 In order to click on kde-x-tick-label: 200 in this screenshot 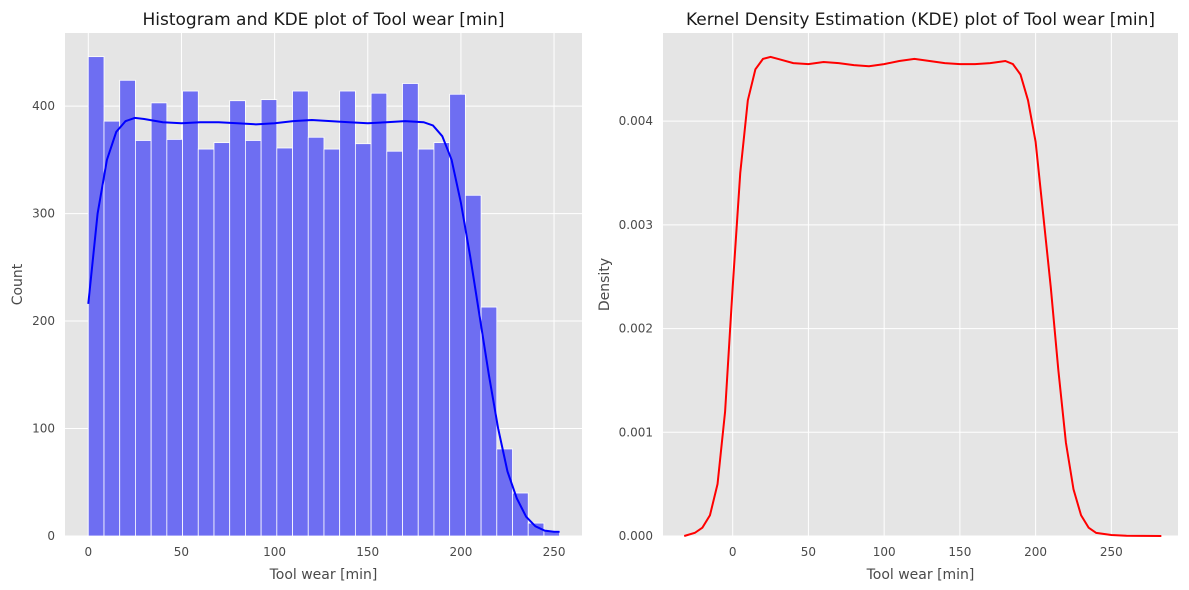, I will do `click(1035, 552)`.